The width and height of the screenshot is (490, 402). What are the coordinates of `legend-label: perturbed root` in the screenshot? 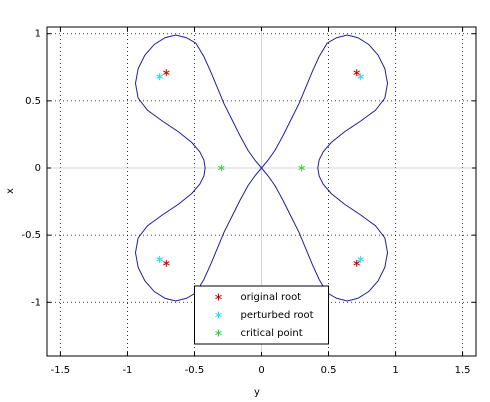 It's located at (277, 315).